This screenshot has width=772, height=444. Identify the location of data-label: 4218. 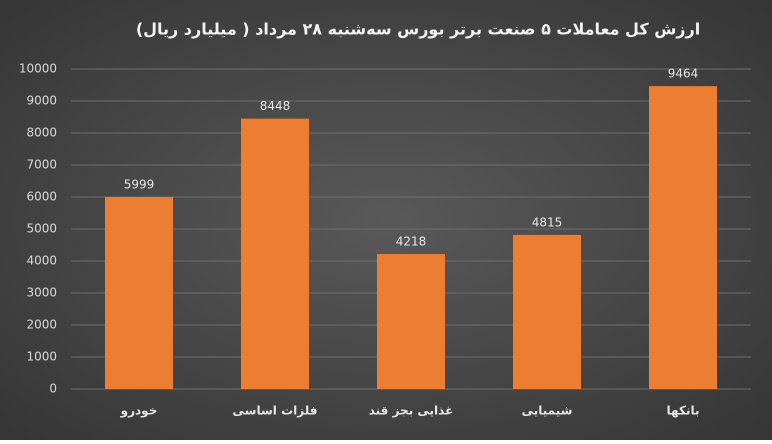
(411, 242).